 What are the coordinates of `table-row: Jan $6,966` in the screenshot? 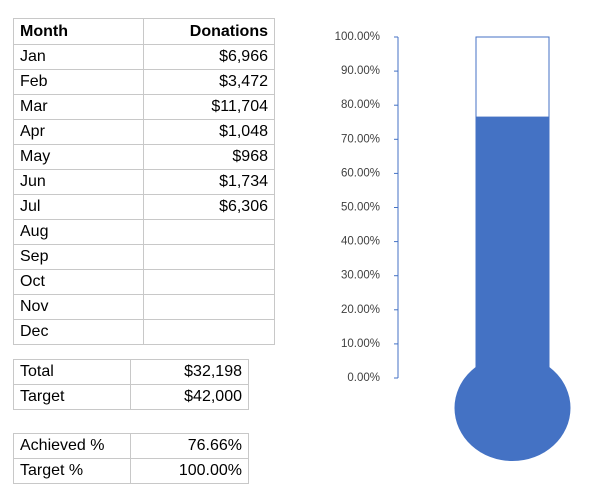 It's located at (144, 57).